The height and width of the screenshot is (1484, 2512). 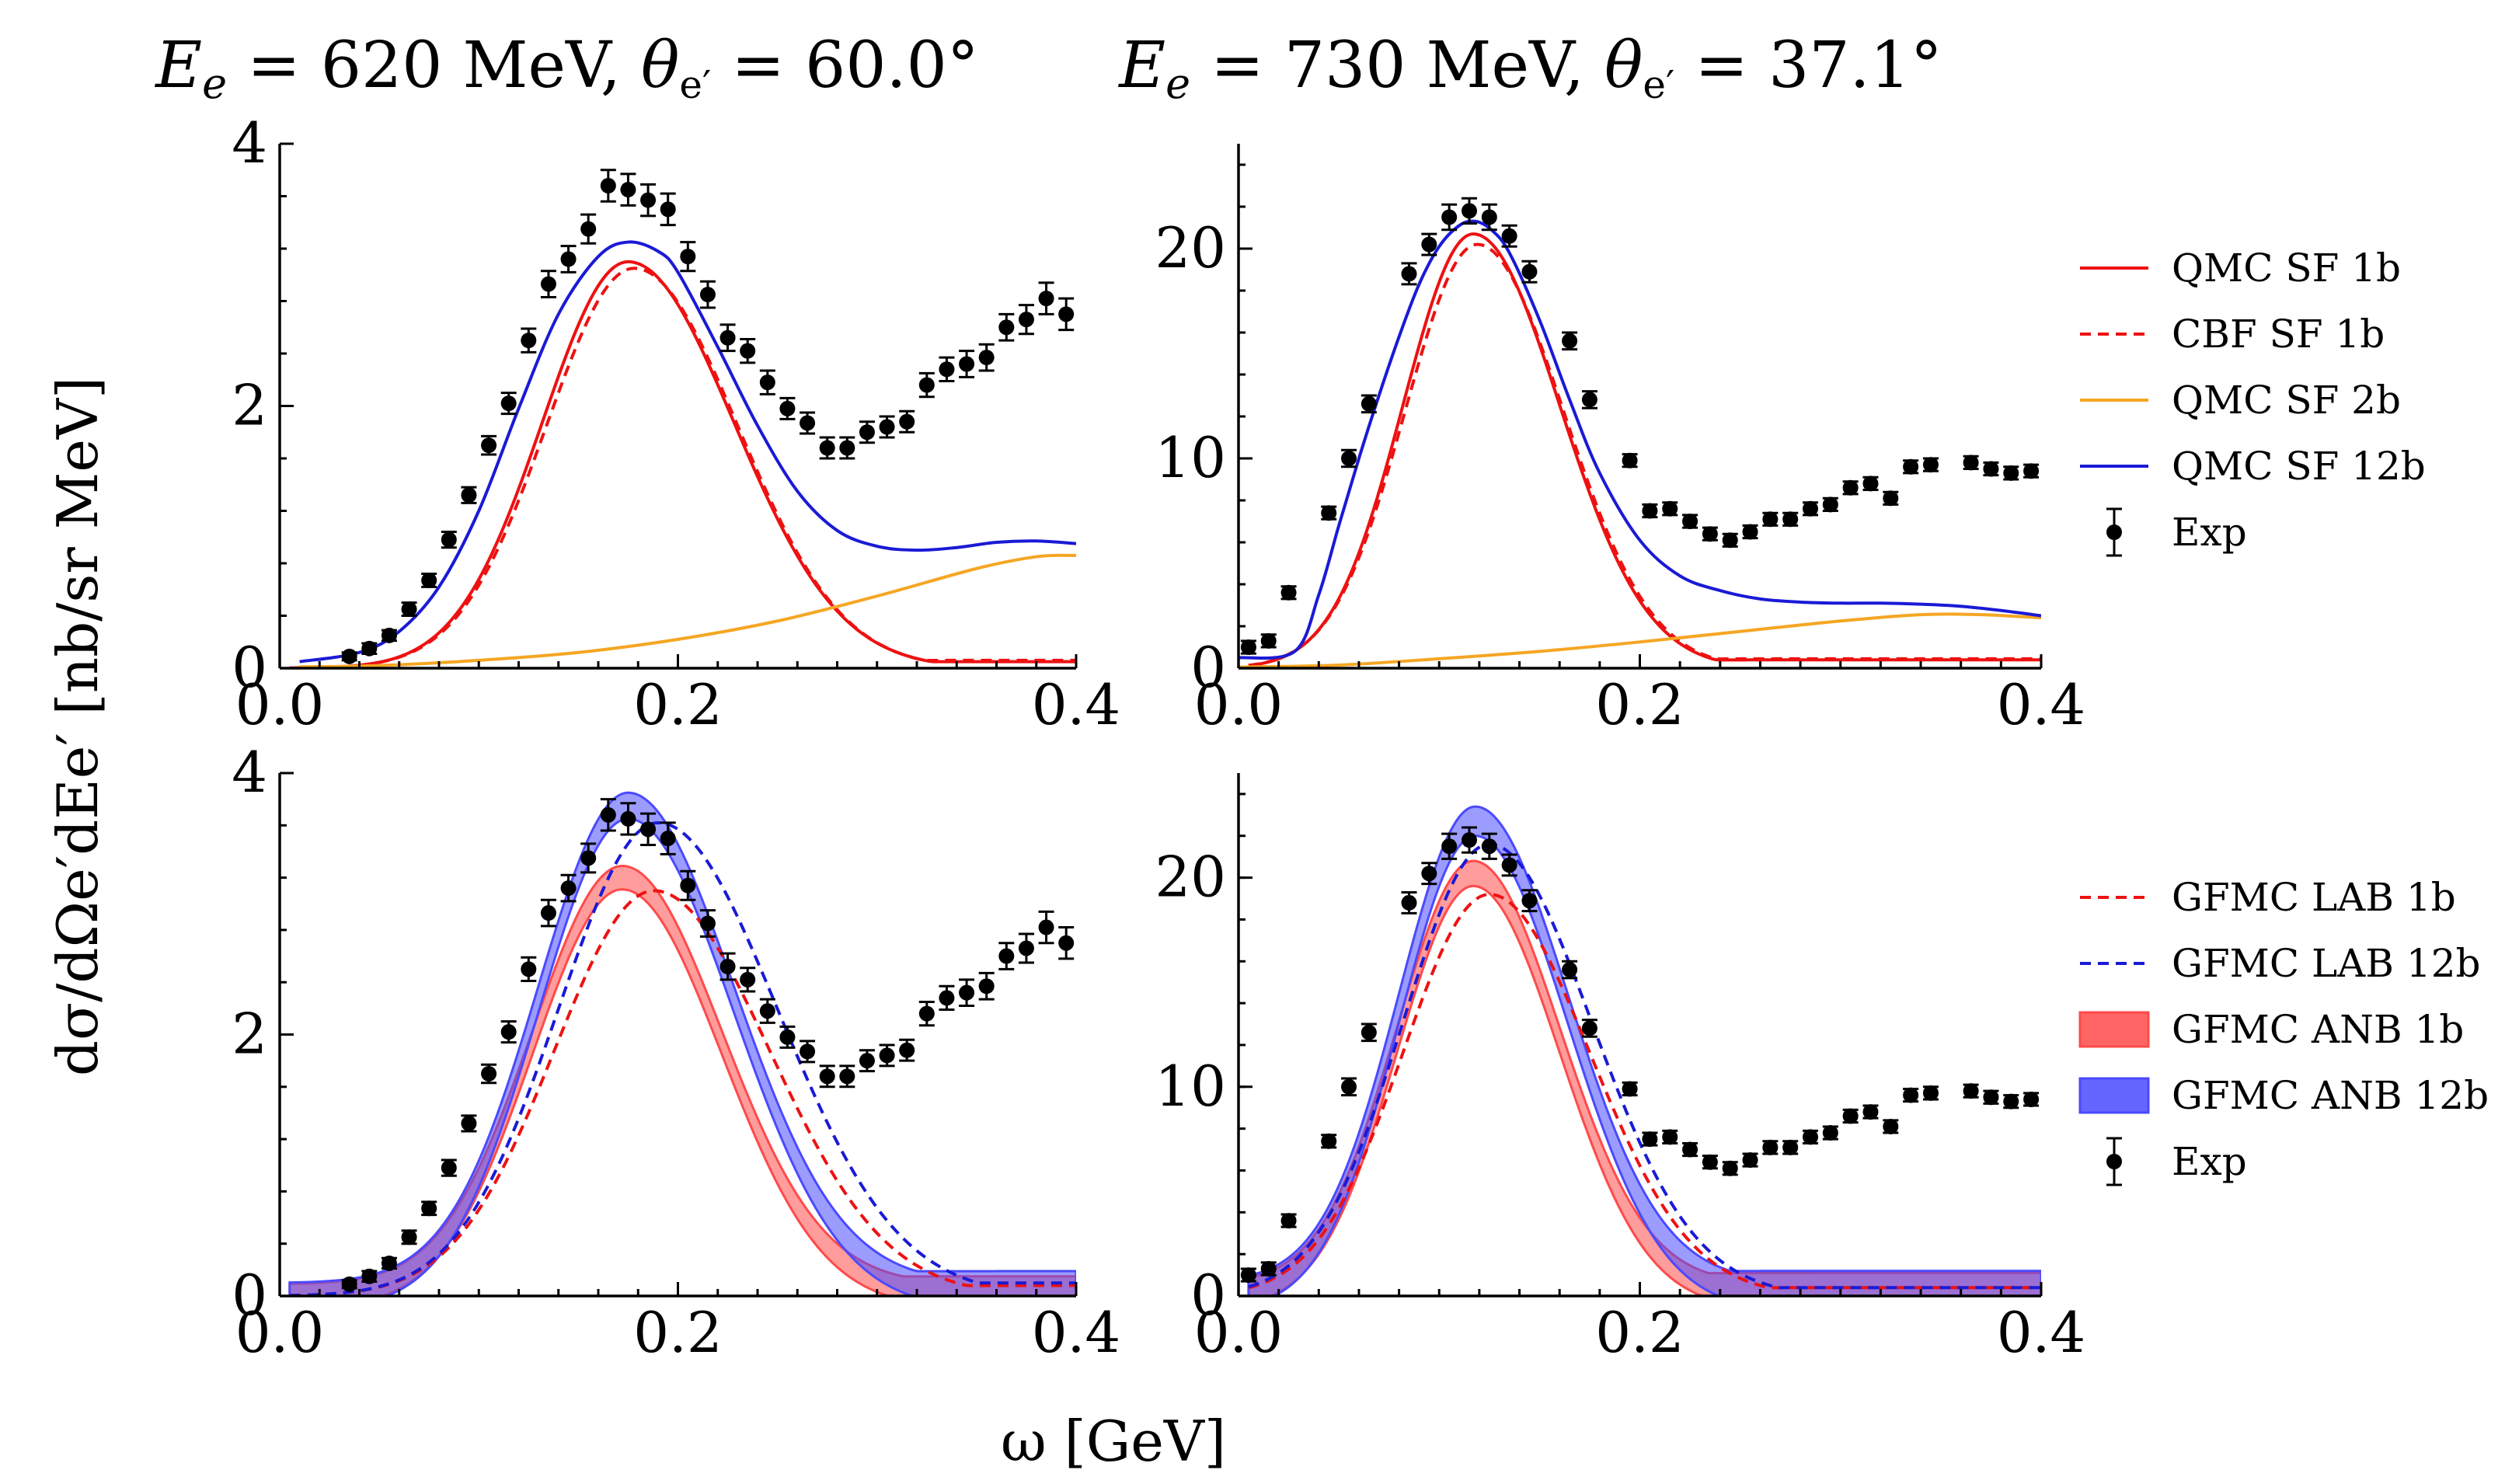 I want to click on legend-label: GFMC LAB 1b, so click(x=2314, y=897).